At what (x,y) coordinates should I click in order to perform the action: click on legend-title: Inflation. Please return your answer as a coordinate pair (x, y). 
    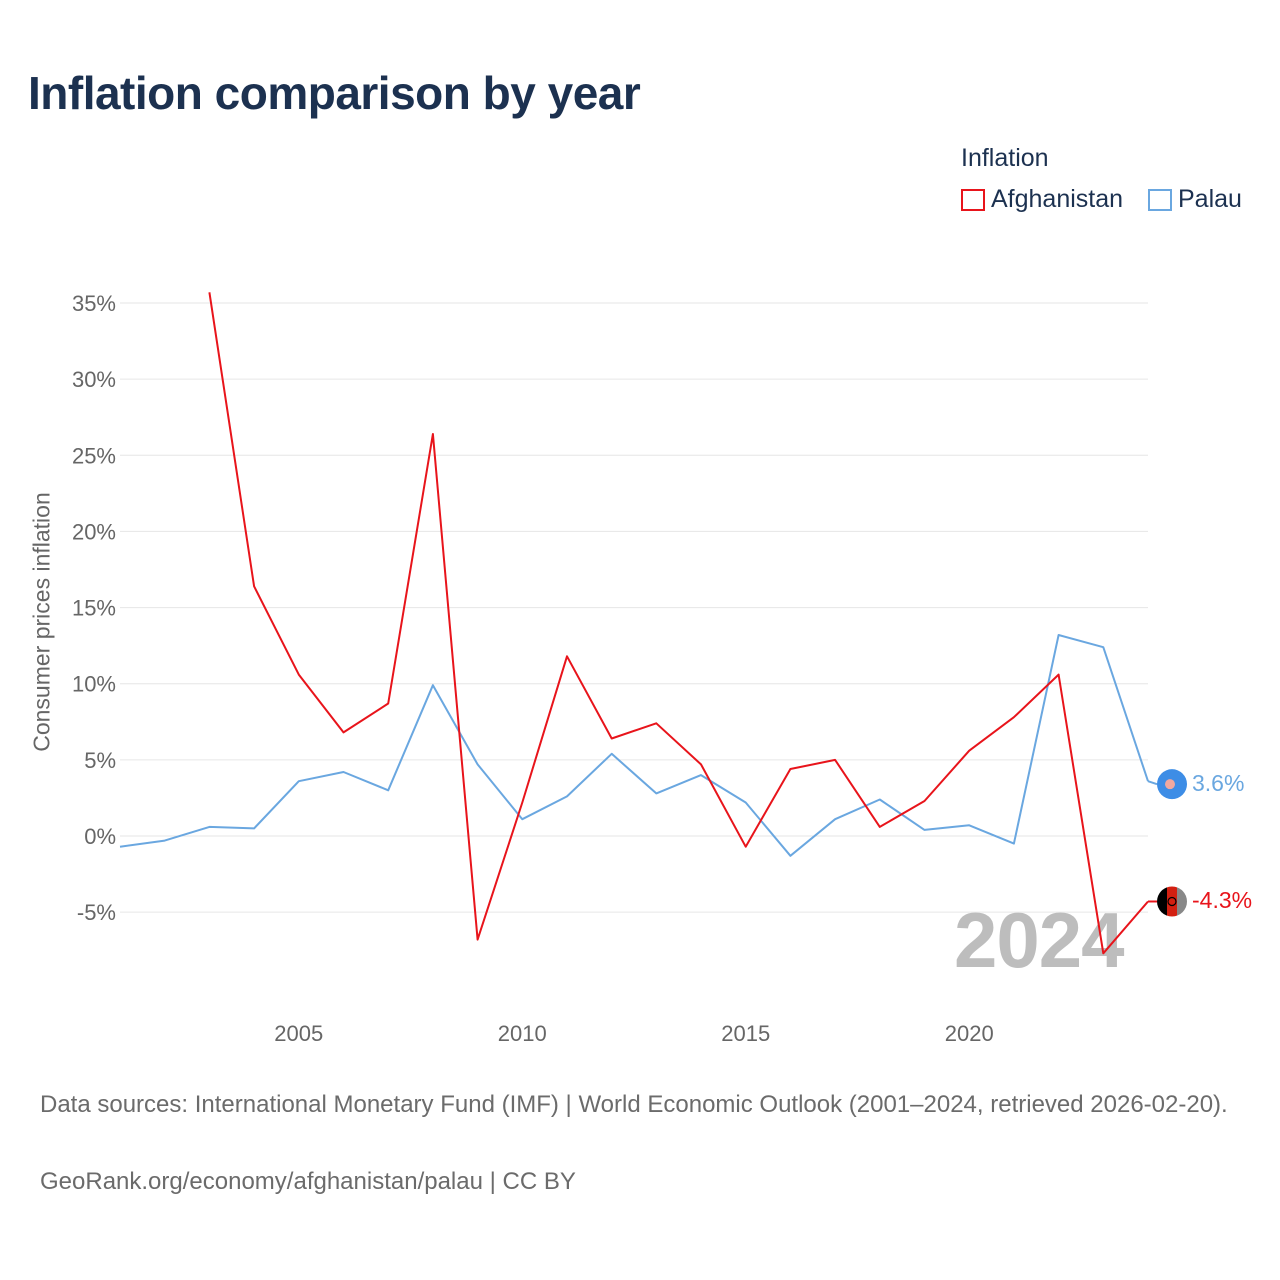
    Looking at the image, I should click on (1005, 158).